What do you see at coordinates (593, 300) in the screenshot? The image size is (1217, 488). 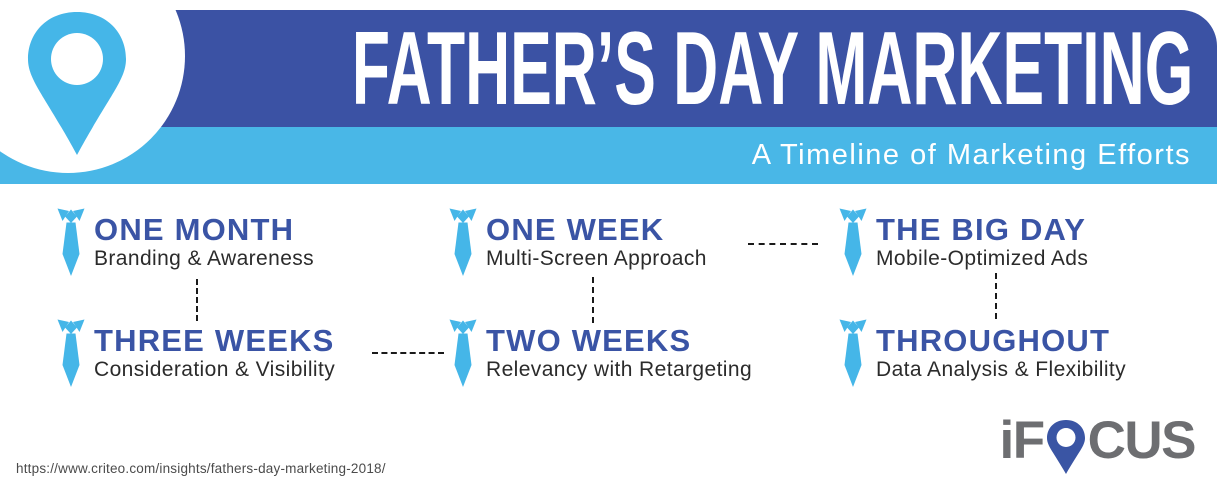 I see `connector-one-week-to-two-weeks` at bounding box center [593, 300].